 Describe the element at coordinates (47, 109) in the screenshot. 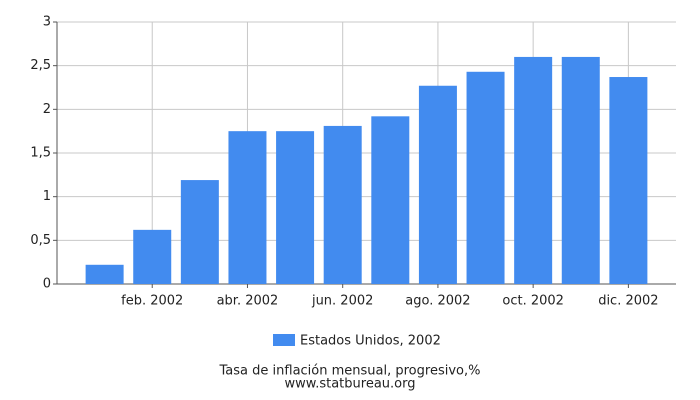

I see `y-tick-label: 2` at that location.